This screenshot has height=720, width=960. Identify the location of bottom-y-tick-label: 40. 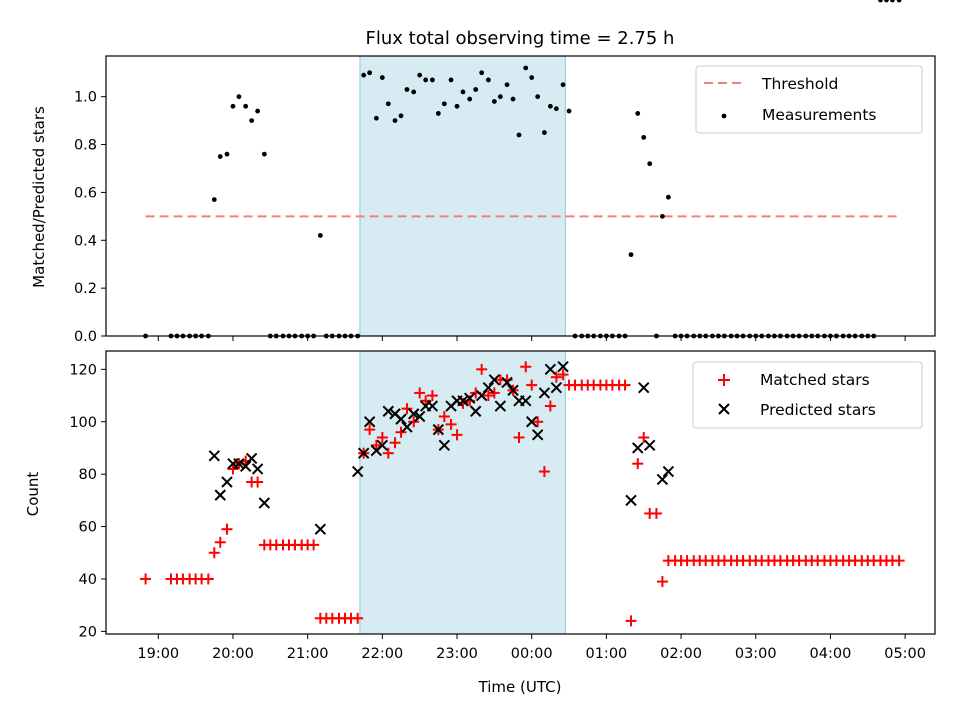
(88, 580).